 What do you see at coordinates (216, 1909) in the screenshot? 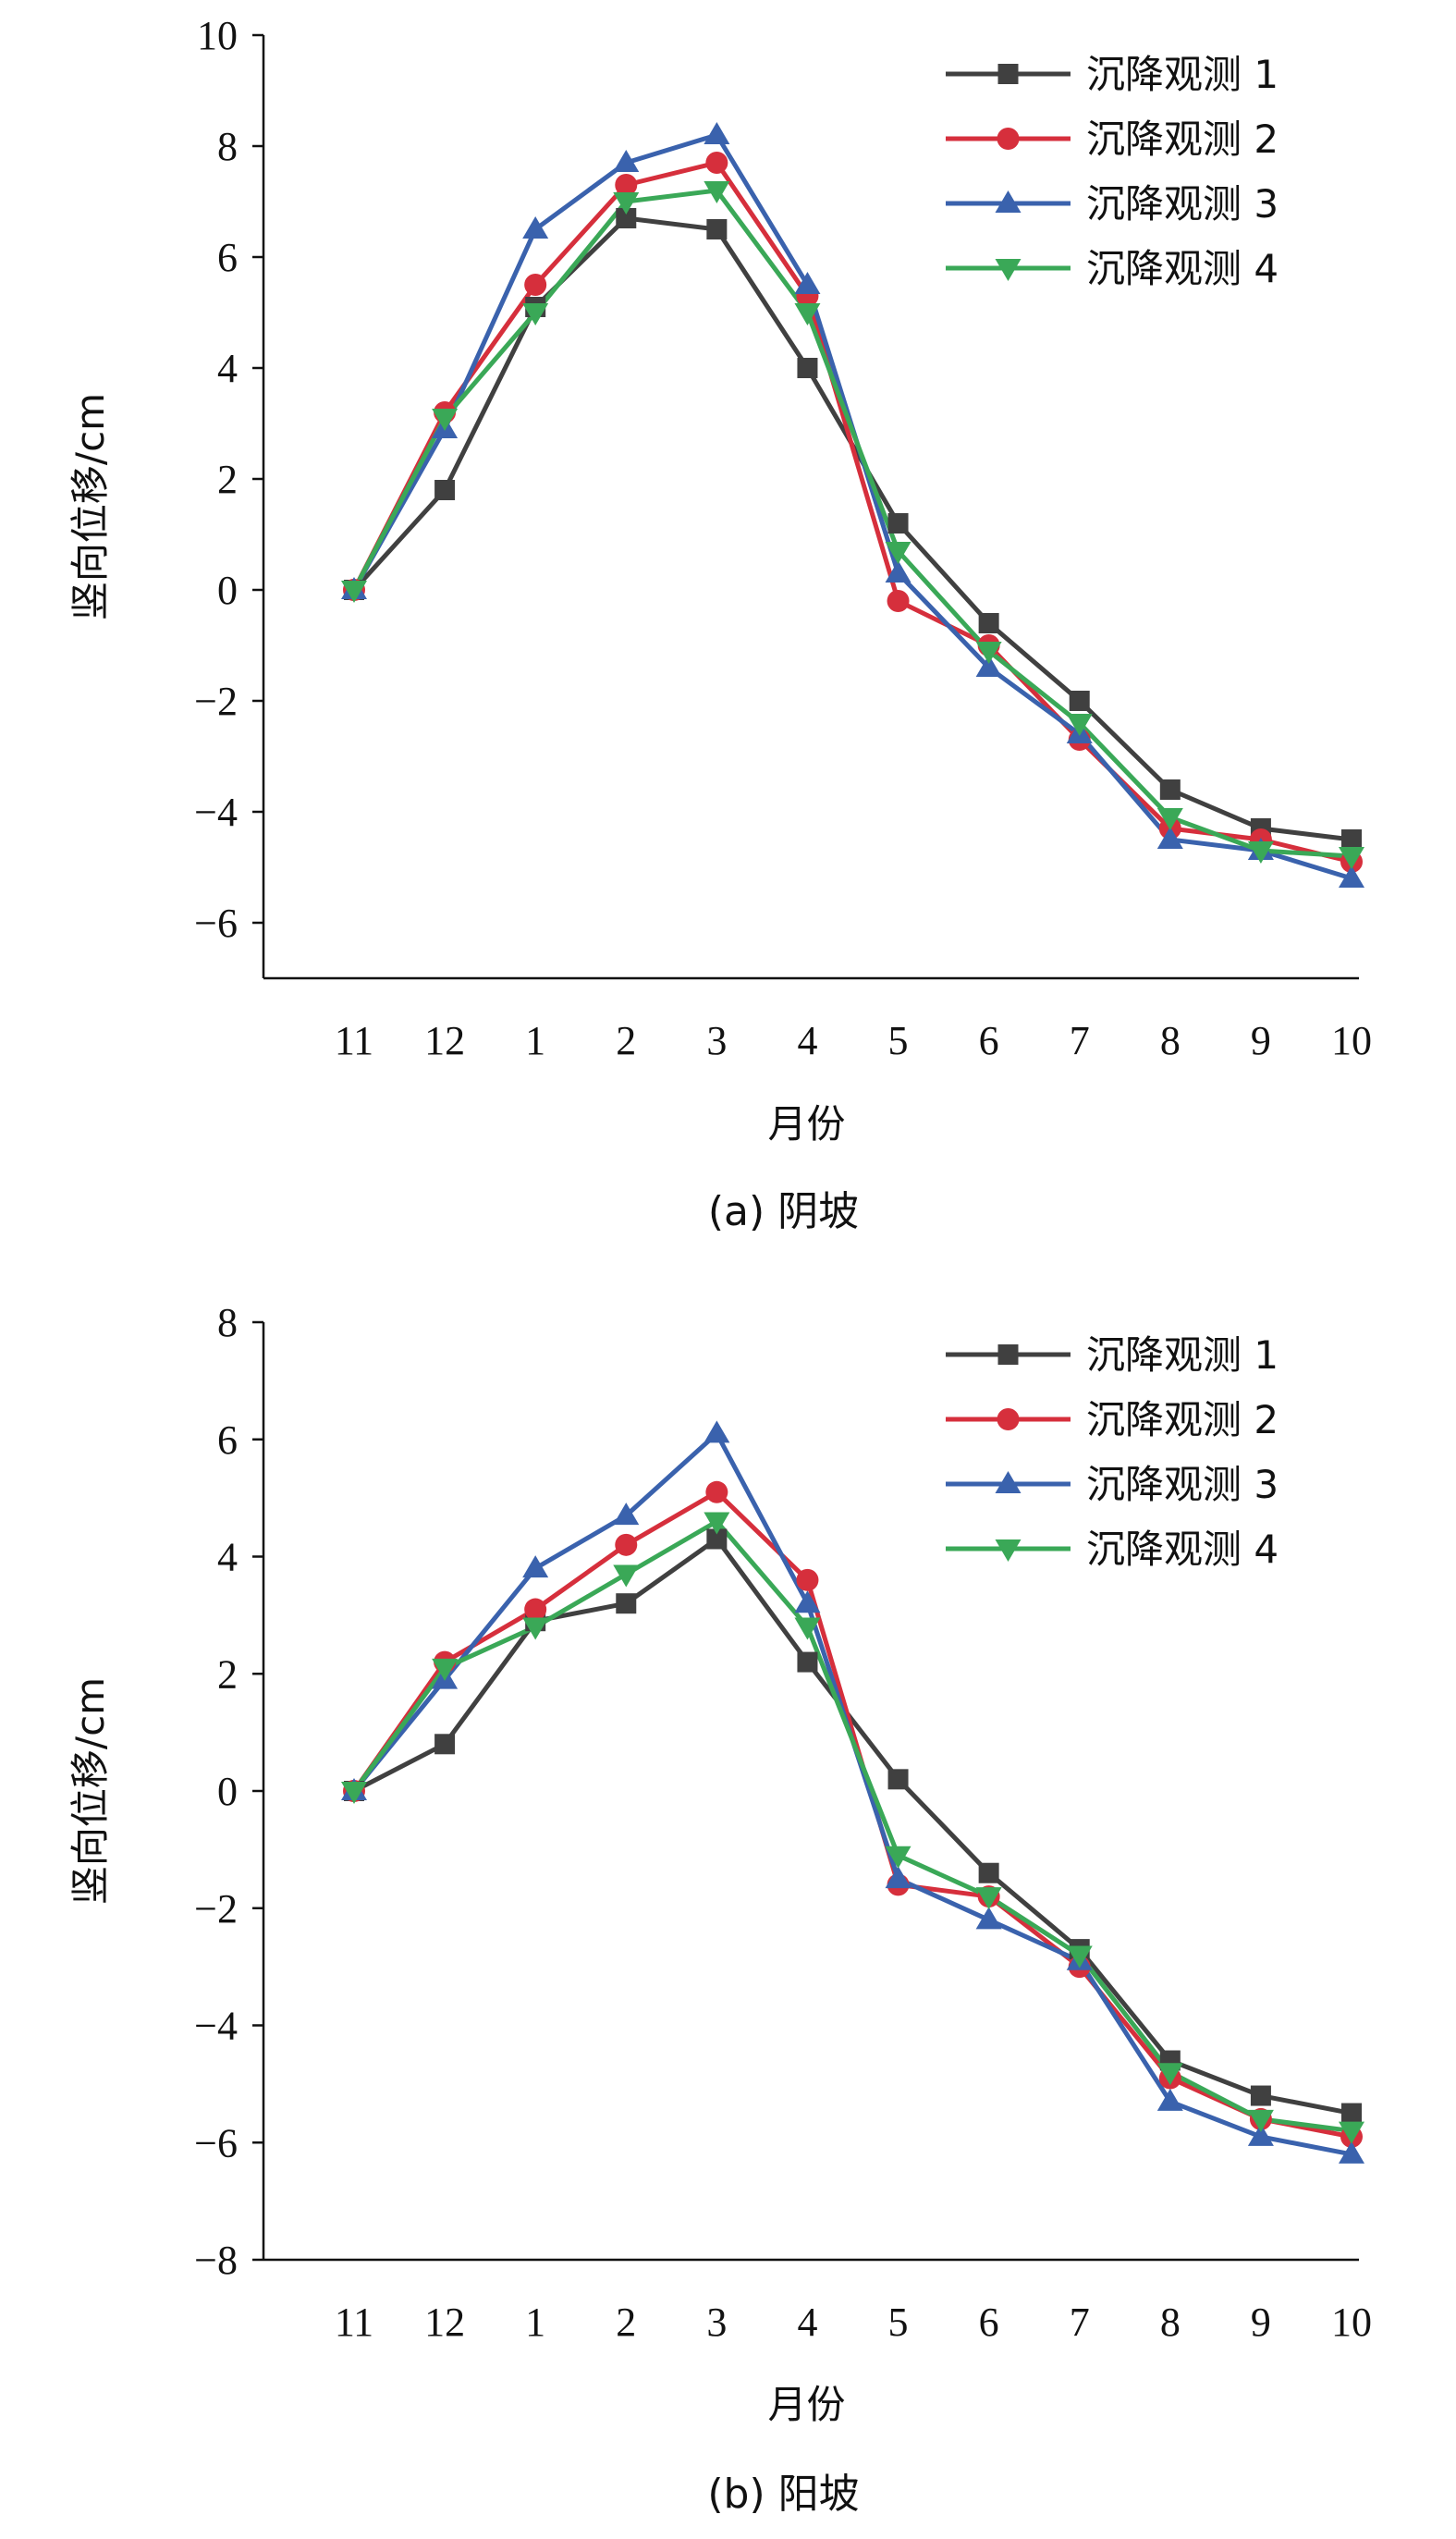
I see `y-tick-label: −2` at bounding box center [216, 1909].